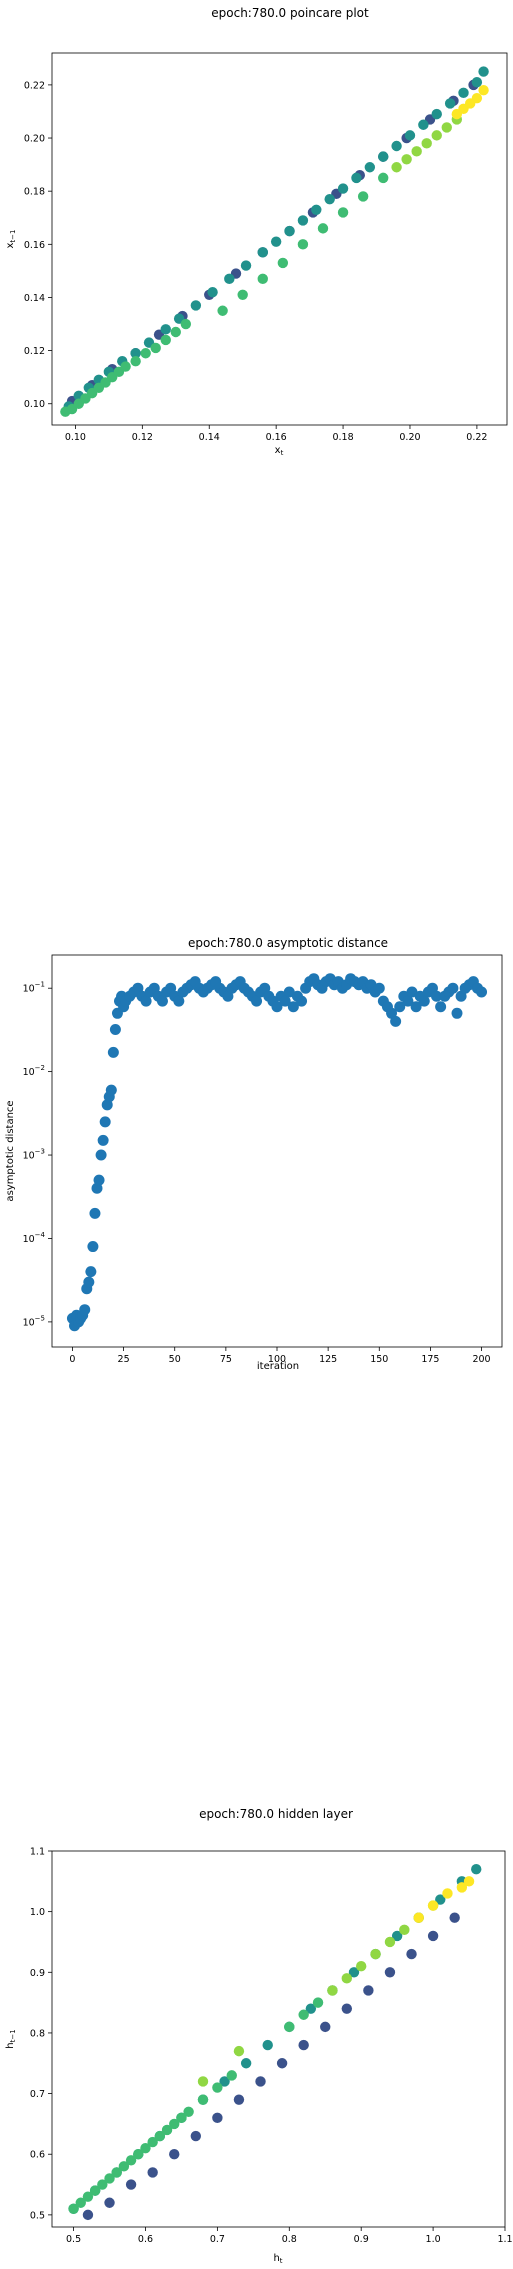 The height and width of the screenshot is (2269, 513). Describe the element at coordinates (142, 437) in the screenshot. I see `x-tick-label: 0.12` at that location.